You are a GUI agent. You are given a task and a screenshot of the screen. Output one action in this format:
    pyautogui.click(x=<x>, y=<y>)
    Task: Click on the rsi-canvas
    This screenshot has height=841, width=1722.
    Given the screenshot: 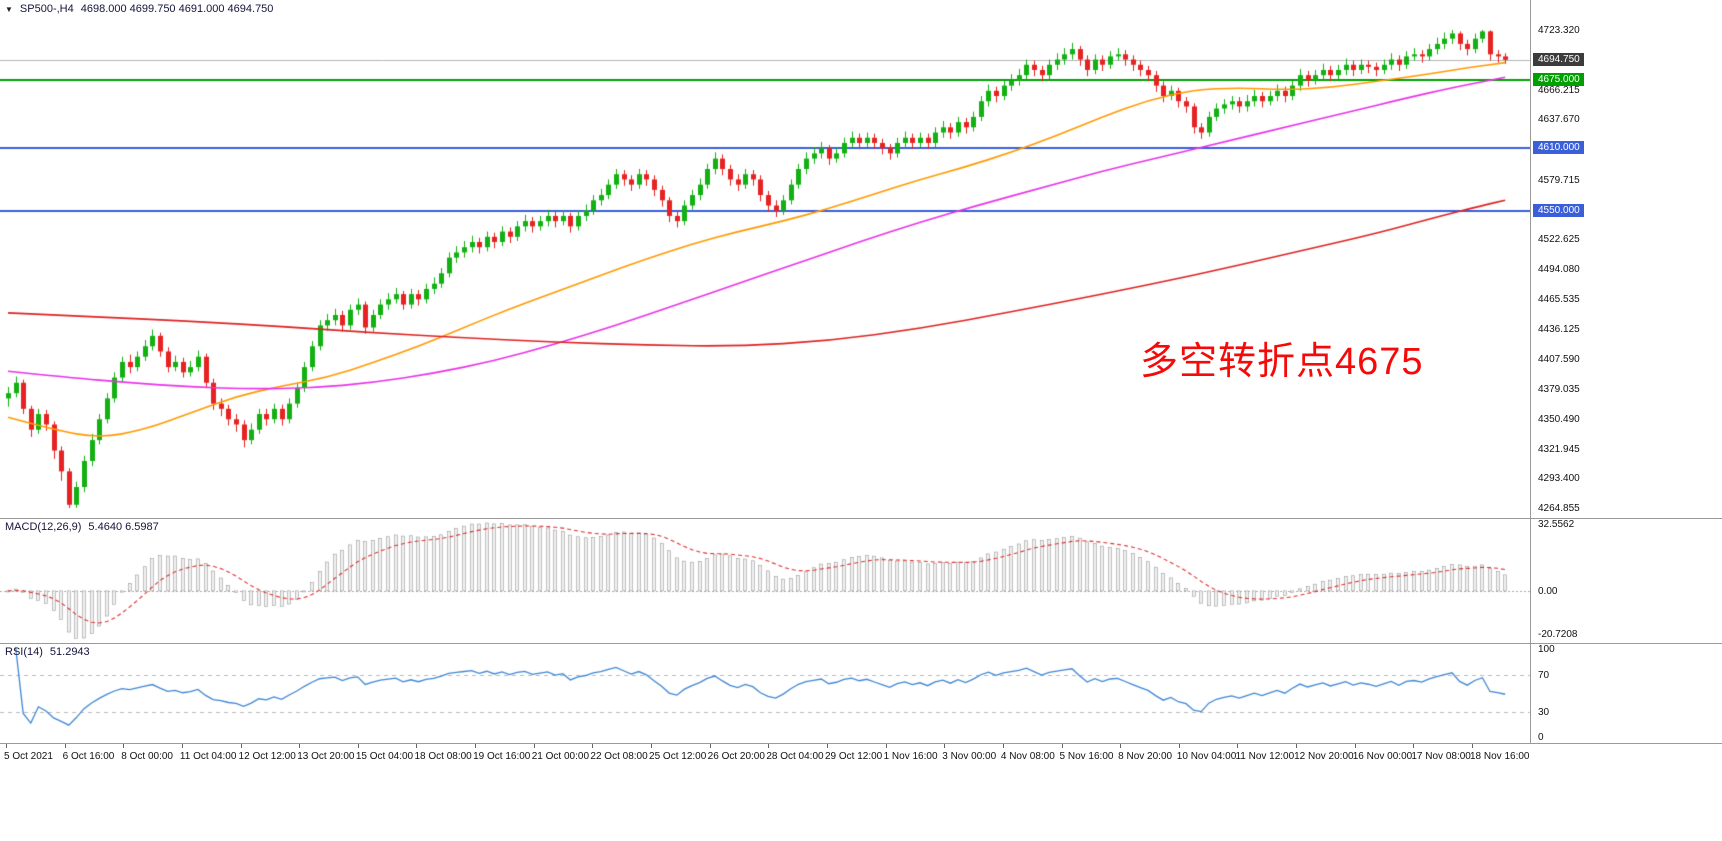 What is the action you would take?
    pyautogui.click(x=765, y=693)
    